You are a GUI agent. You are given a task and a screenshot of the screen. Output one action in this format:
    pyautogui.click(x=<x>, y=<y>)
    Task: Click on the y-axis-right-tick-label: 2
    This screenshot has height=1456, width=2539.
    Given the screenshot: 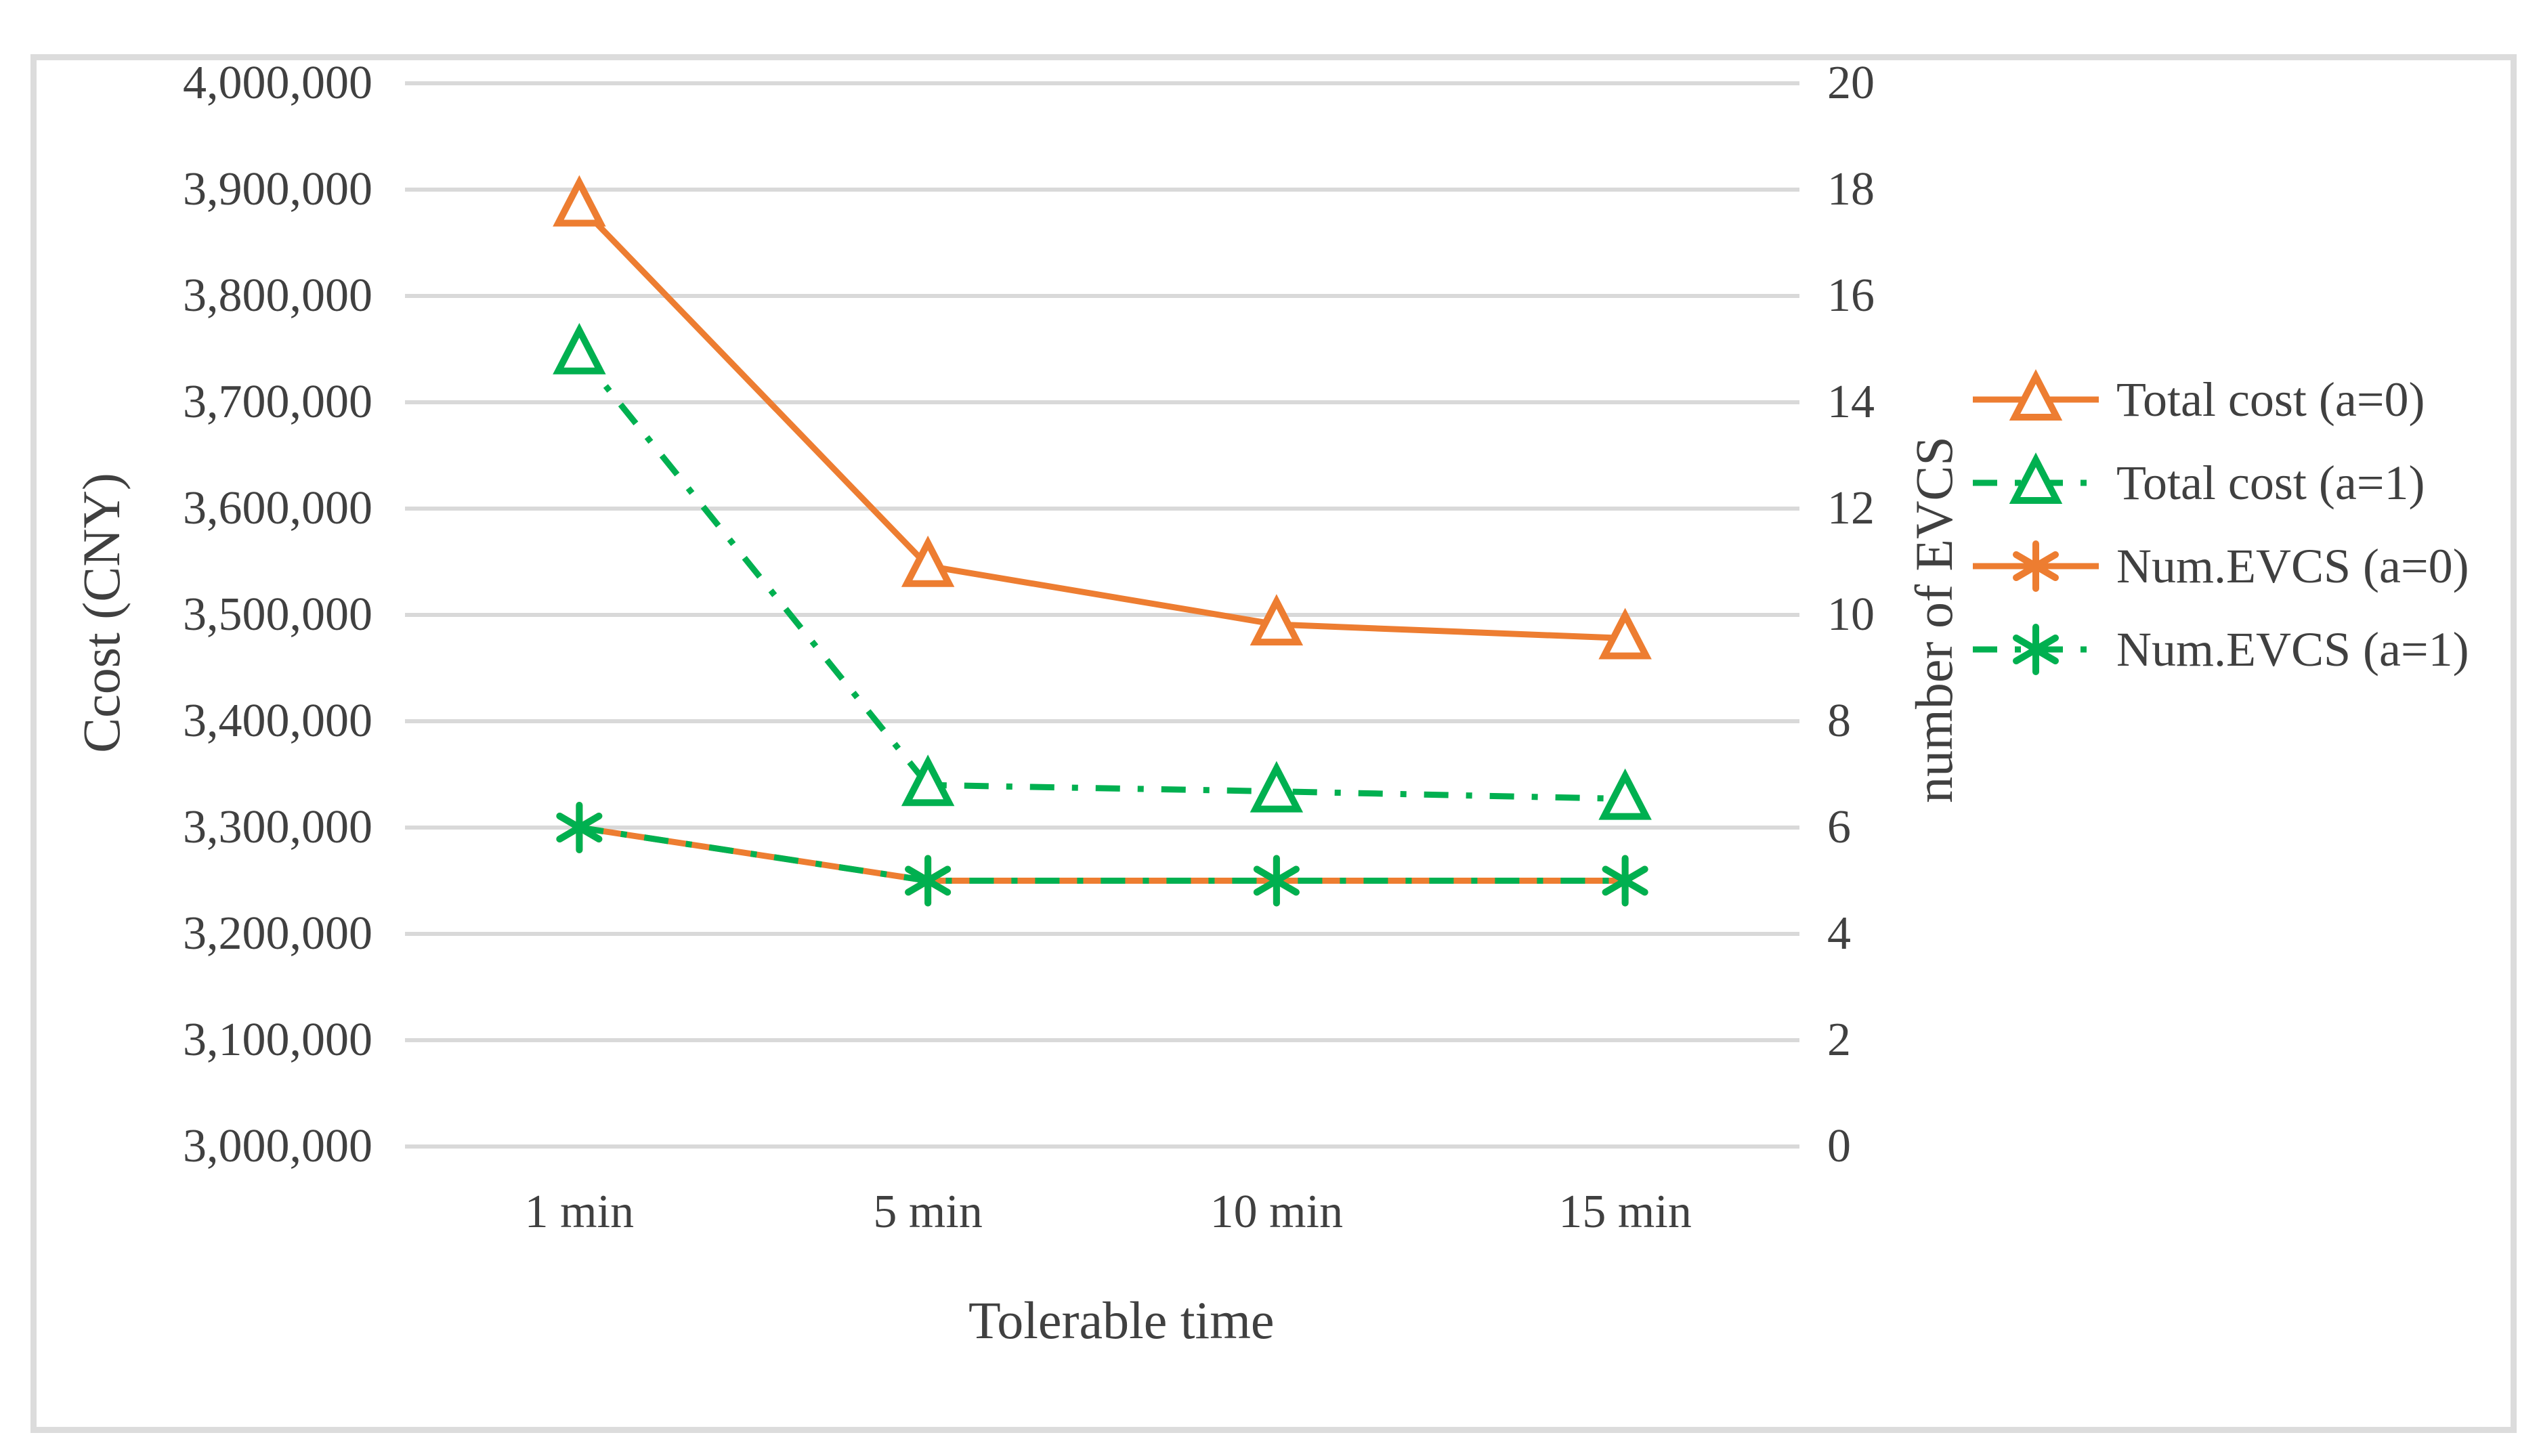 What is the action you would take?
    pyautogui.click(x=1839, y=1040)
    